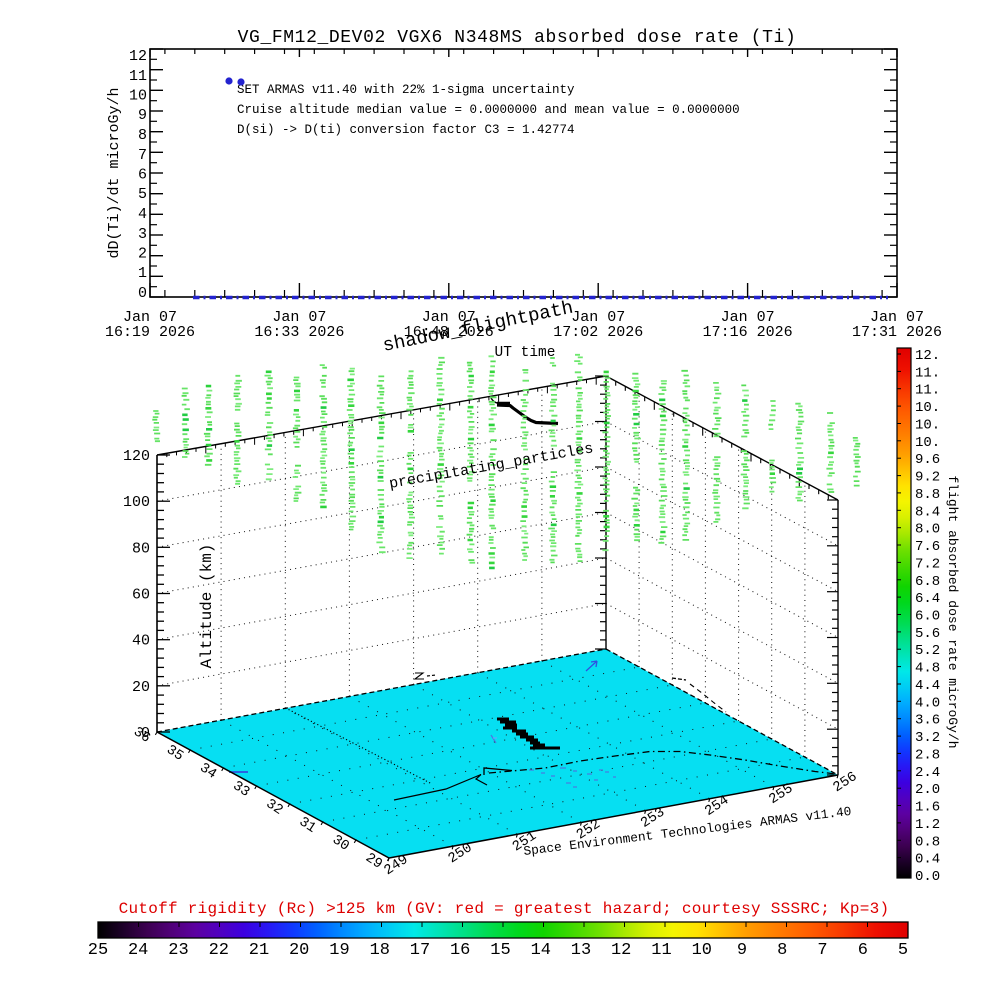 Image resolution: width=1000 pixels, height=1000 pixels. I want to click on svg-text: 3, so click(142, 234).